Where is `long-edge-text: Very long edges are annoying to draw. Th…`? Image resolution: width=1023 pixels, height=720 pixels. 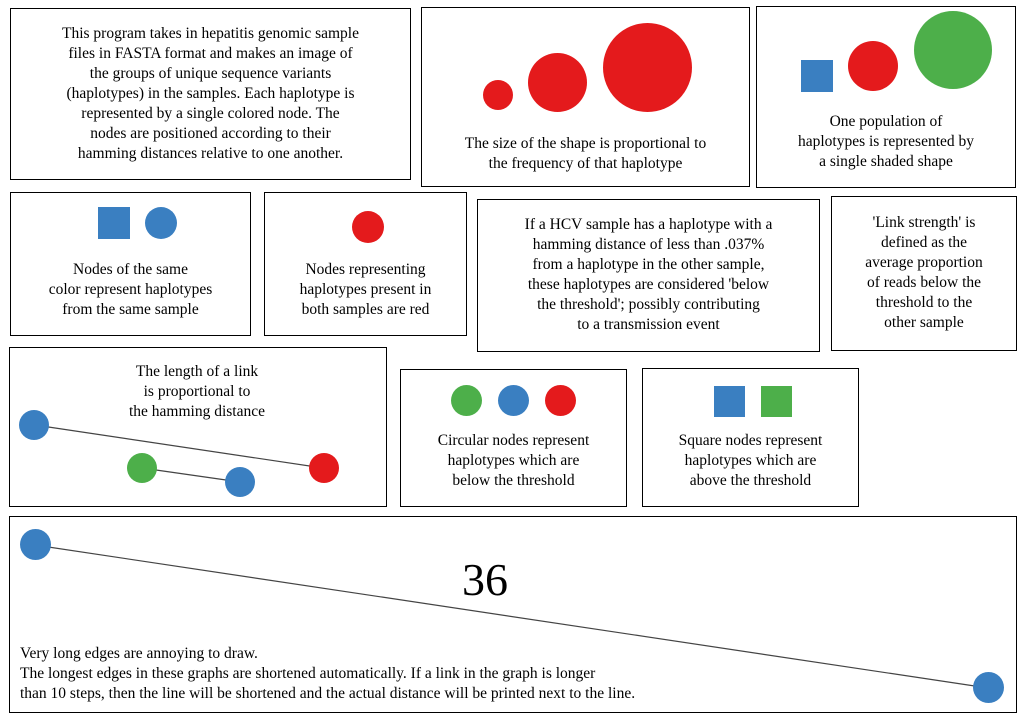 long-edge-text: Very long edges are annoying to draw. Th… is located at coordinates (328, 673).